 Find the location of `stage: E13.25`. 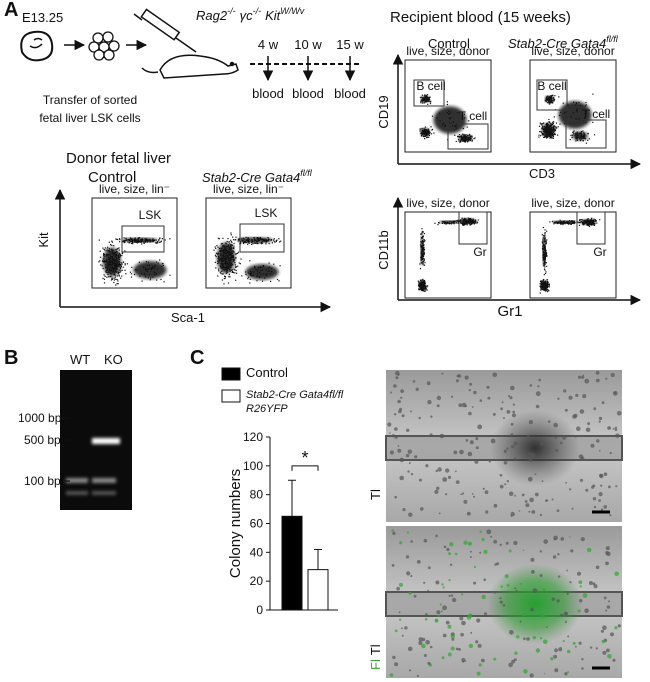

stage: E13.25 is located at coordinates (42, 17).